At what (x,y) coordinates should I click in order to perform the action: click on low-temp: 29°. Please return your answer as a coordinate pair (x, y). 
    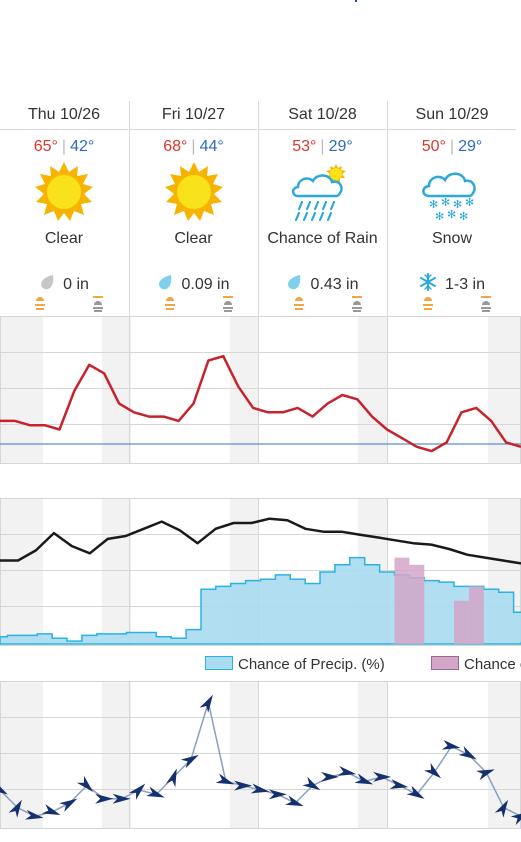
    Looking at the image, I should click on (470, 146).